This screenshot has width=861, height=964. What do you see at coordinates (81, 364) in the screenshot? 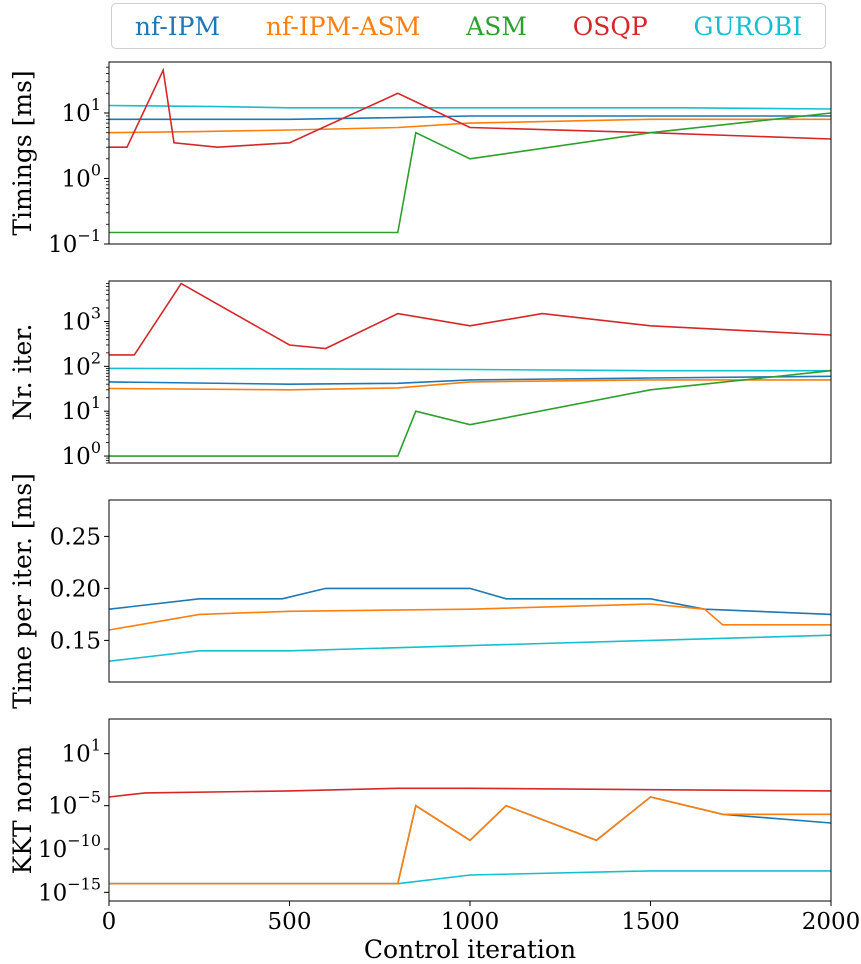
I see `y-tick-label: 10²` at bounding box center [81, 364].